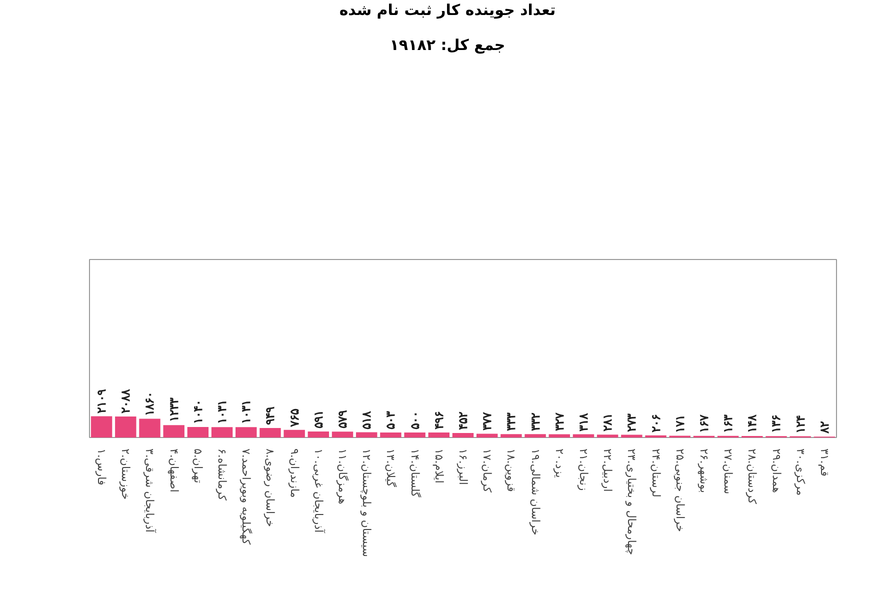  Describe the element at coordinates (752, 424) in the screenshot. I see `data-label: ۱۴۸` at that location.